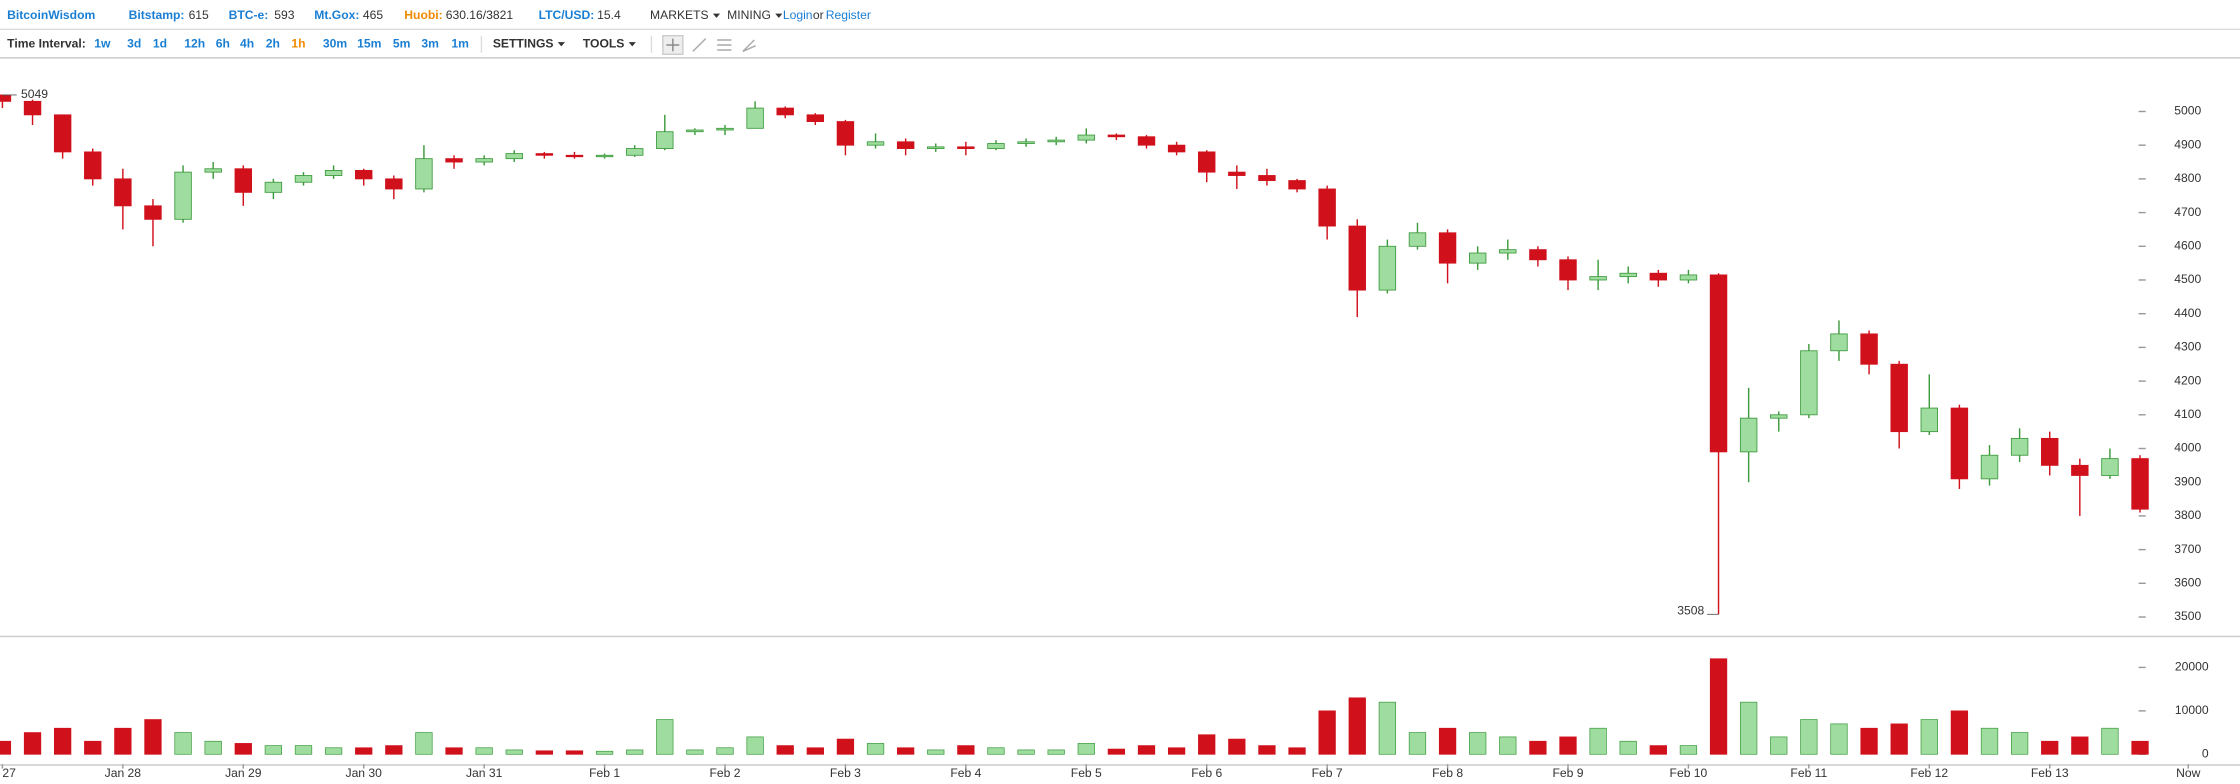 The width and height of the screenshot is (2240, 784). What do you see at coordinates (673, 45) in the screenshot?
I see `crosshair-icon` at bounding box center [673, 45].